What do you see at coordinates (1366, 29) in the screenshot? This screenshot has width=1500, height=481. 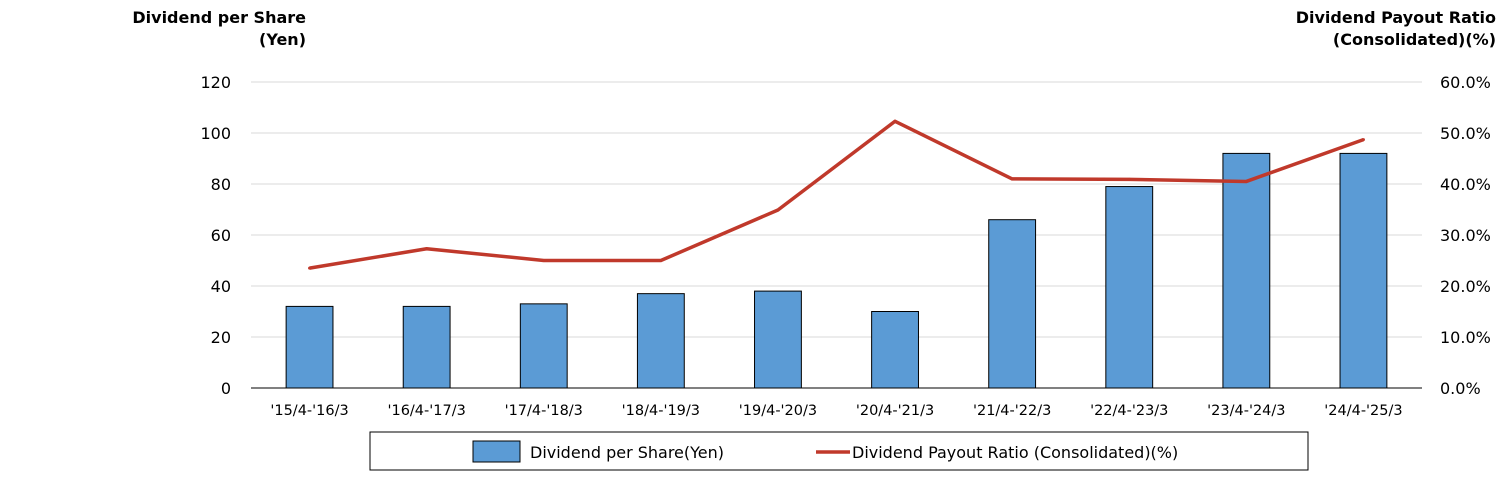 I see `right-axis-title: Dividend Payout Ratio (Consolidated)(%)` at bounding box center [1366, 29].